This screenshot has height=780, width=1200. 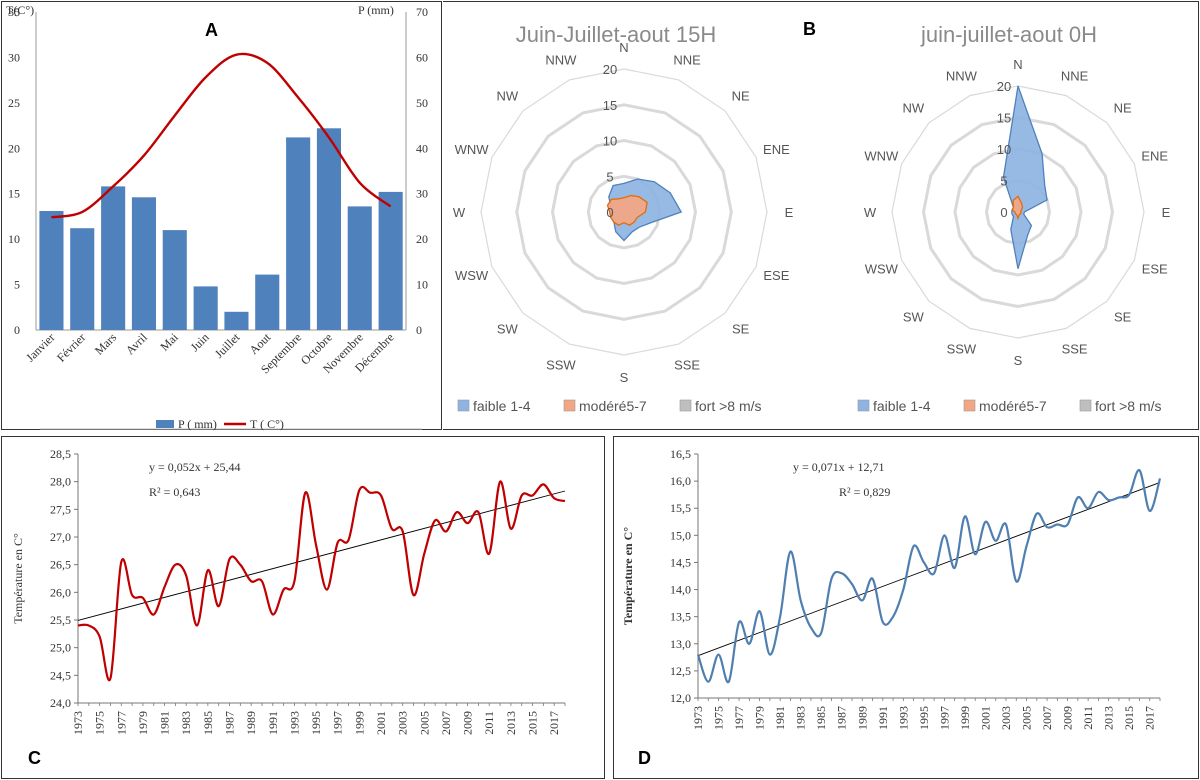 What do you see at coordinates (211, 30) in the screenshot?
I see `panel-label-a: A` at bounding box center [211, 30].